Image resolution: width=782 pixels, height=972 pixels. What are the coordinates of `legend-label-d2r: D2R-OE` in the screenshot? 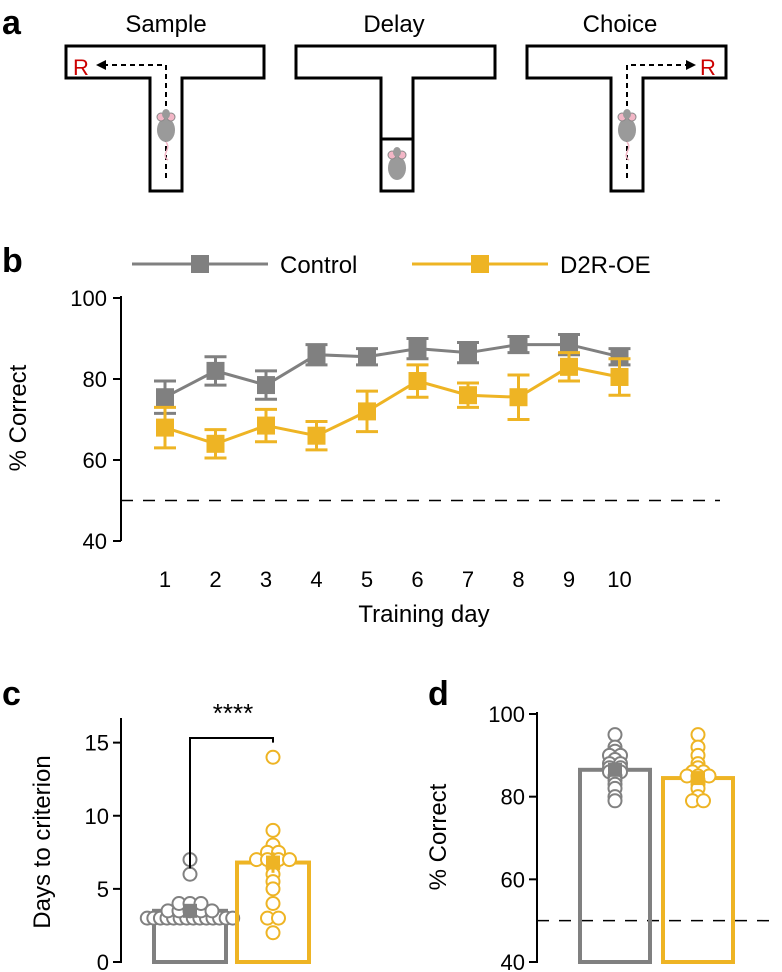 It's located at (605, 265).